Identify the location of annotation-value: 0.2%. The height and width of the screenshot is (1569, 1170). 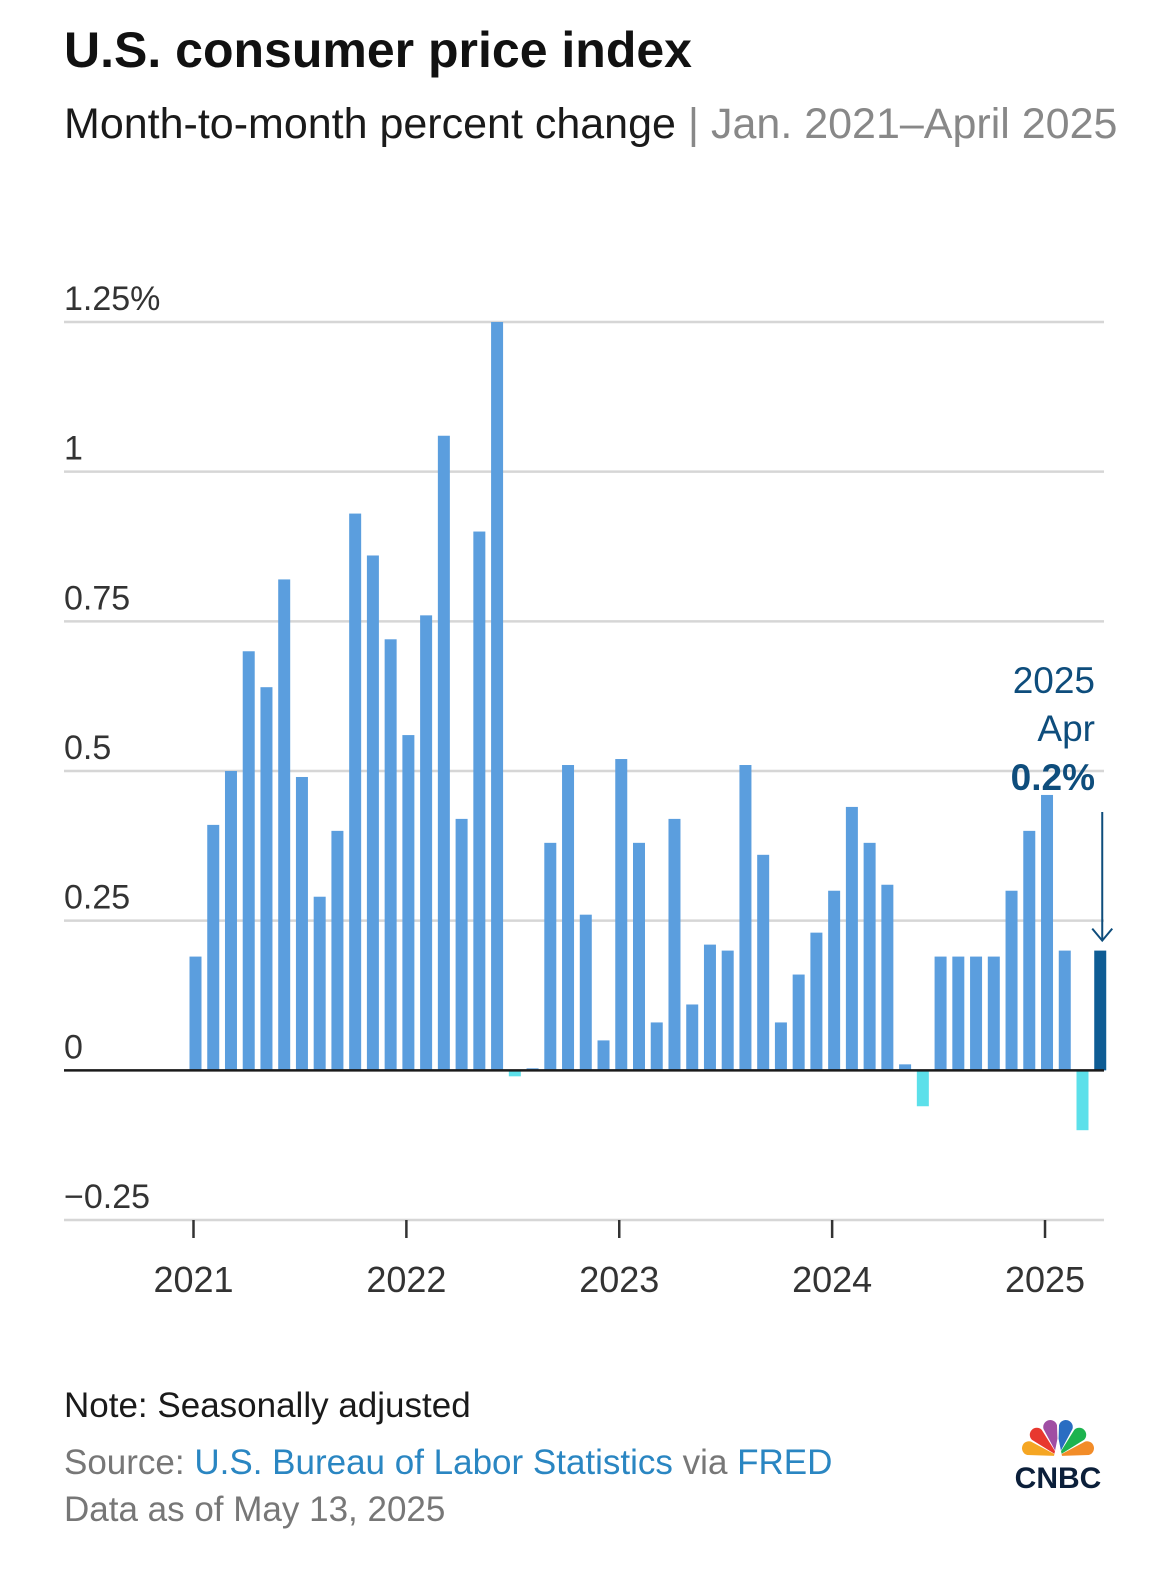
(1053, 777).